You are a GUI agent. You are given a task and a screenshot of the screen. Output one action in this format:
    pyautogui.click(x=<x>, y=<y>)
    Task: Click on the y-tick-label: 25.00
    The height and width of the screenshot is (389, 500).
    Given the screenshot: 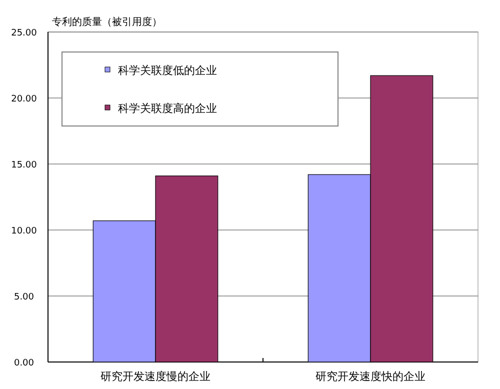 What is the action you would take?
    pyautogui.click(x=24, y=33)
    